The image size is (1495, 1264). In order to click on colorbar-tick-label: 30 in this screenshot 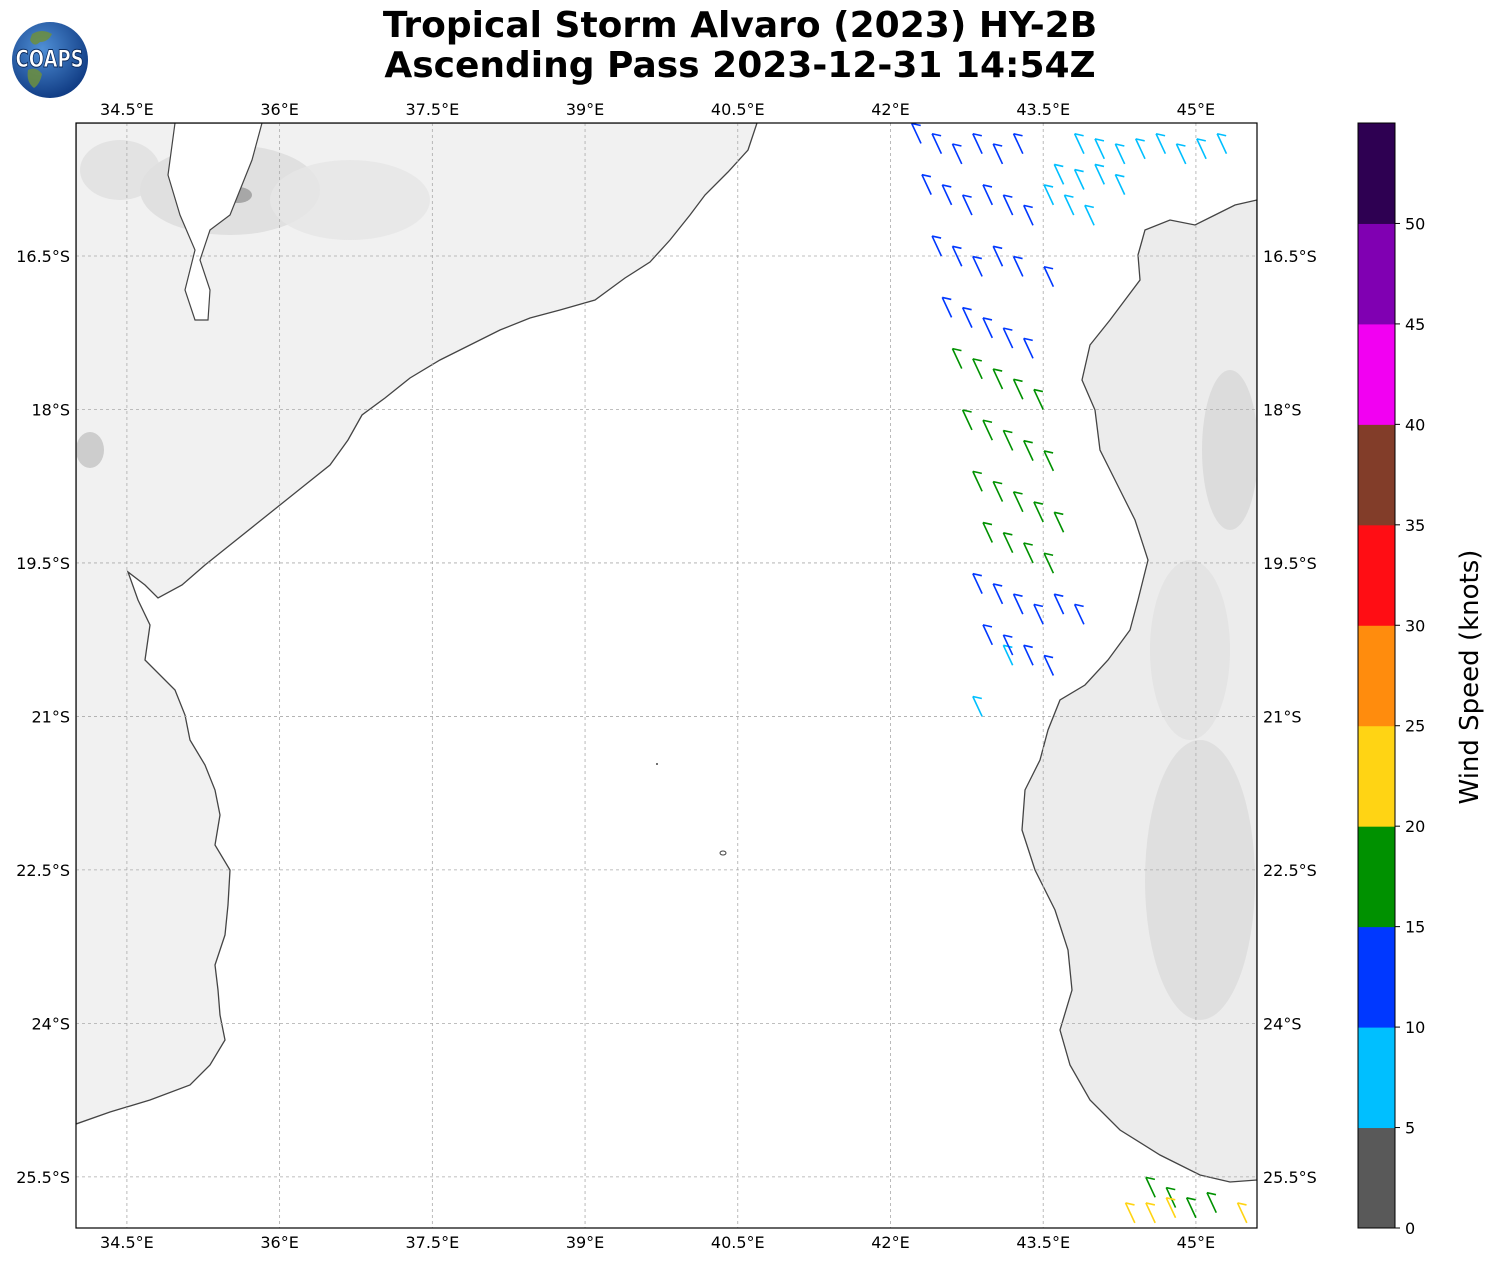, I will do `click(1415, 625)`.